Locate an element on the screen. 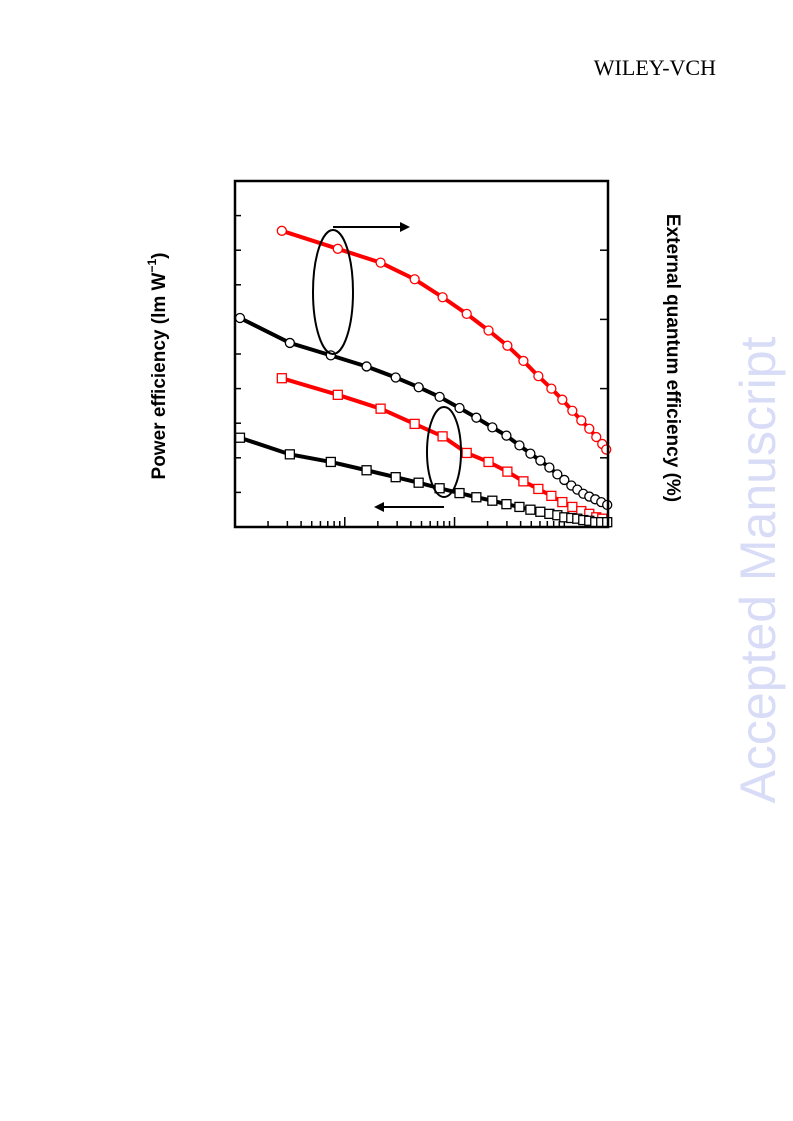 Image resolution: width=793 pixels, height=1121 pixels. y-axis-label: Power efficiency (lm W−1) is located at coordinates (157, 366).